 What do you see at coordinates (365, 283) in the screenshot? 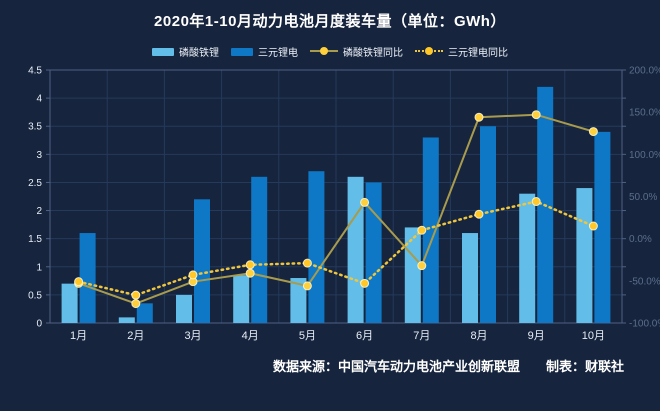
I see `marker-ncm-yoy-6月` at bounding box center [365, 283].